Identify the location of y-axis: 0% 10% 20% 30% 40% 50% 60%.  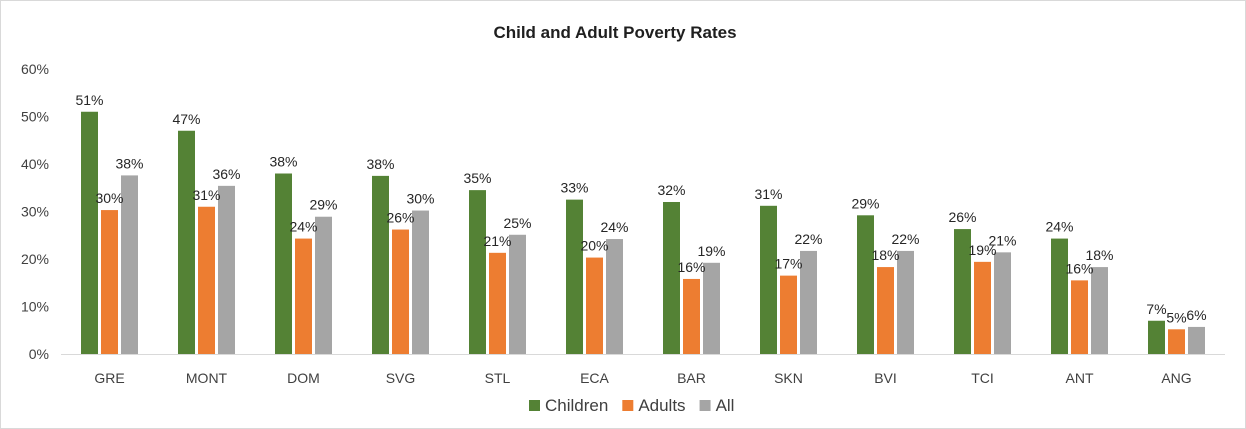
(35, 211).